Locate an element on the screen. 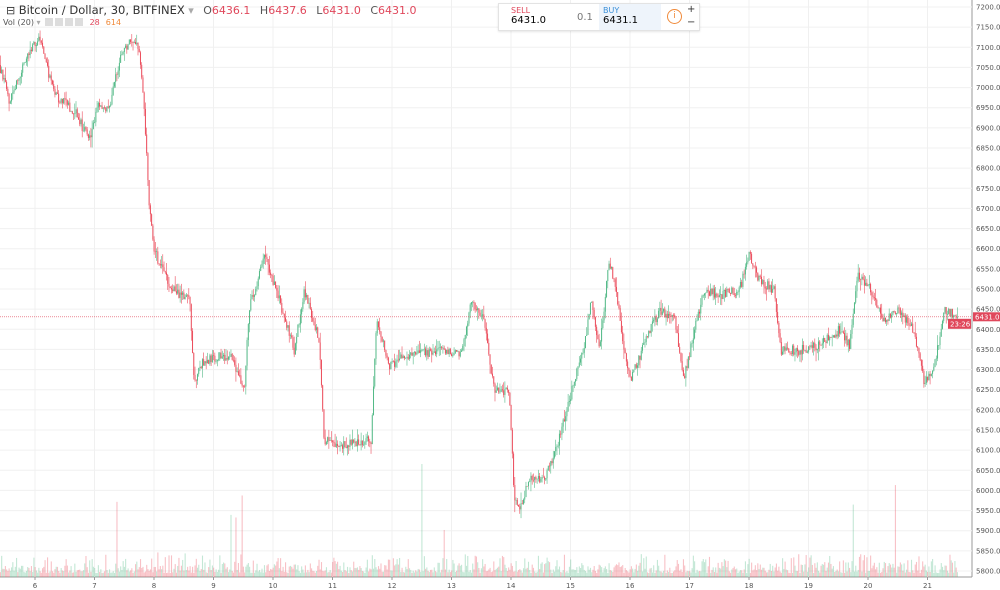  volume-label: Vol (20) is located at coordinates (18, 22).